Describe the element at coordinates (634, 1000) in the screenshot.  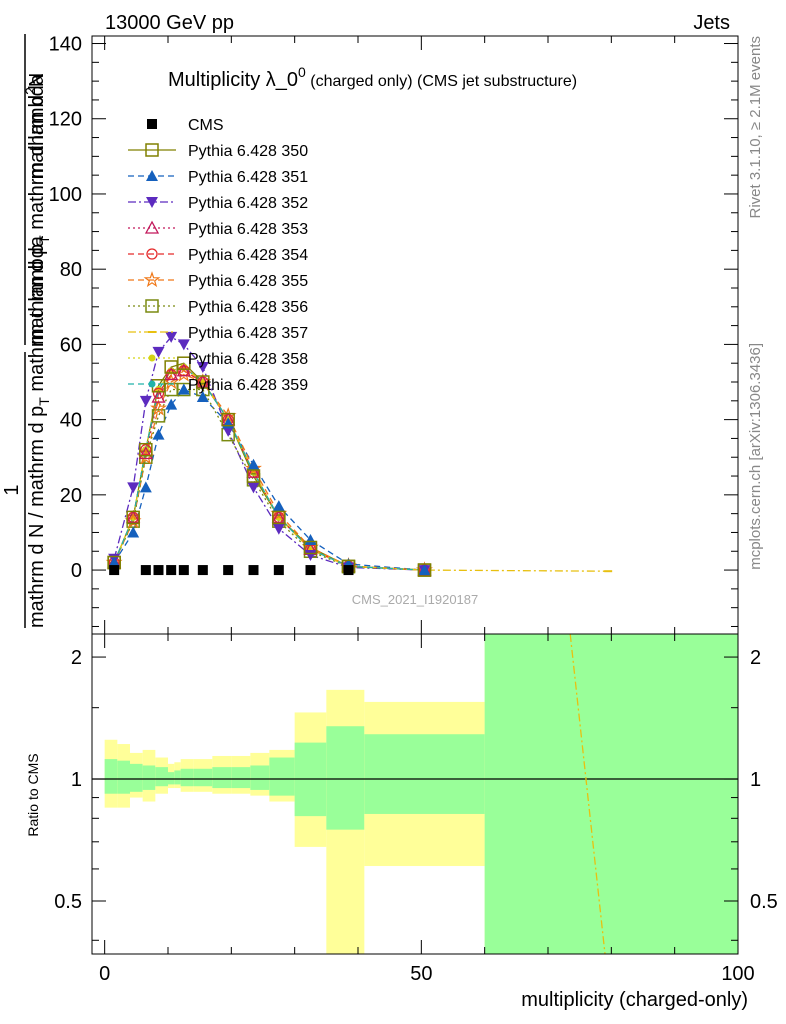
I see `x-axis-label: multiplicity (charged-only)` at that location.